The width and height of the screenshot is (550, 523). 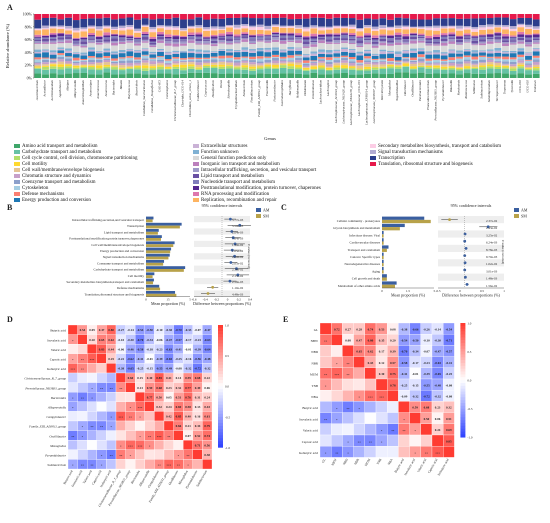 I want to click on cell-value: 0.32, so click(x=179, y=388).